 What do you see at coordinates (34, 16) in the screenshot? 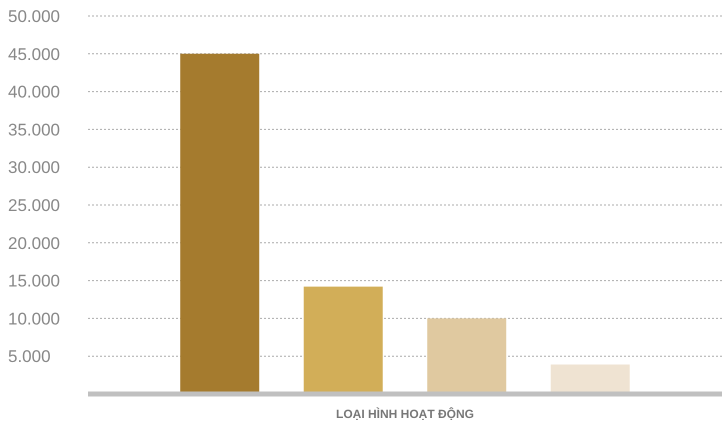
I see `y-tick-label: 50.000` at bounding box center [34, 16].